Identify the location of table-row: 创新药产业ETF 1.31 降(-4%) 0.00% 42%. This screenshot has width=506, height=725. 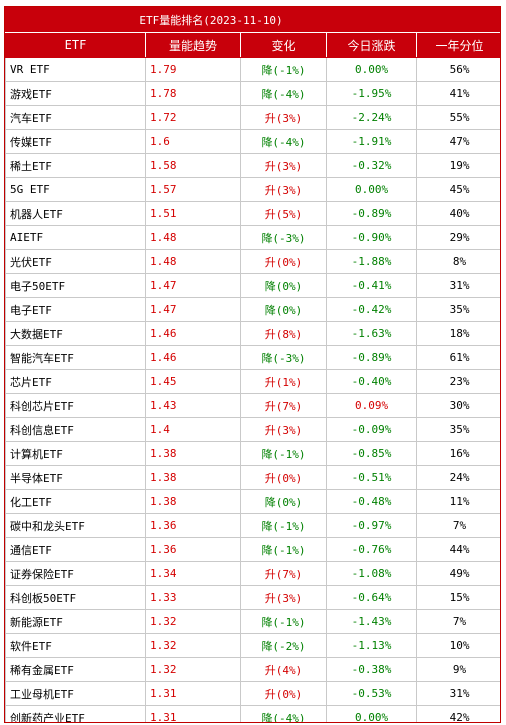
(252, 713).